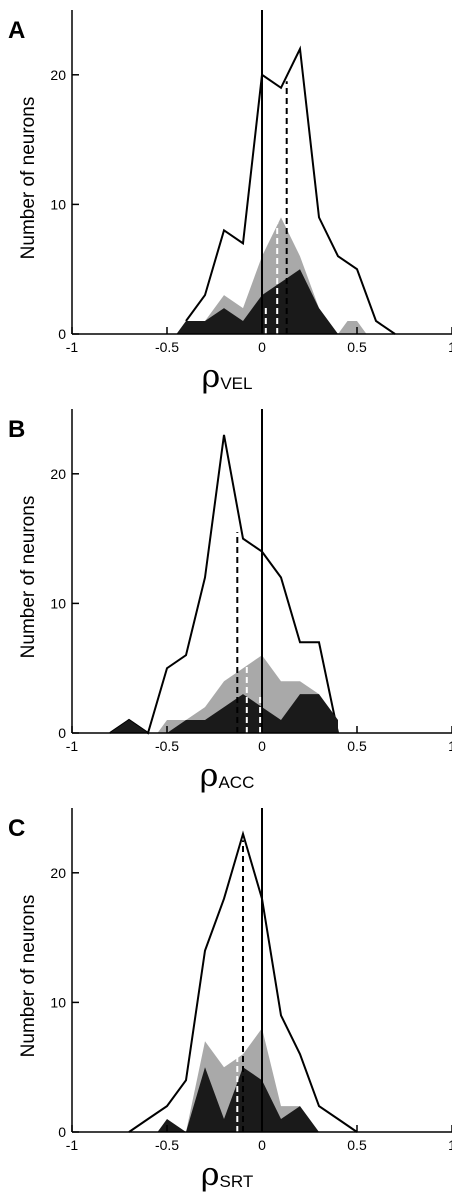 Image resolution: width=452 pixels, height=1198 pixels. Describe the element at coordinates (236, 383) in the screenshot. I see `x-axis-subscript: VEL` at that location.